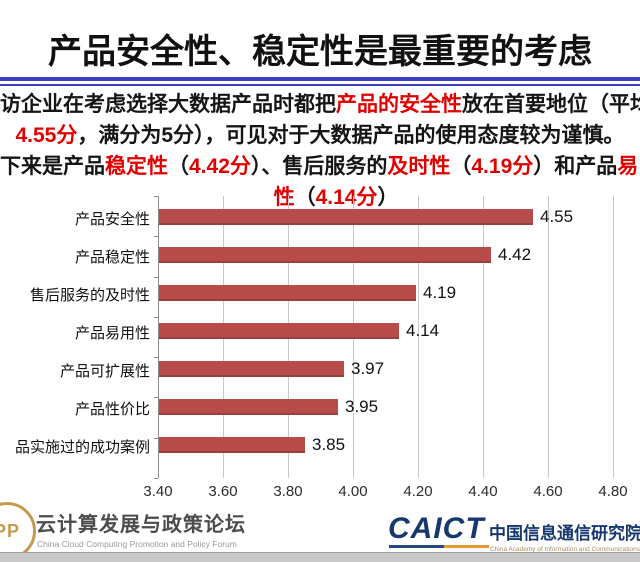 The height and width of the screenshot is (562, 640). I want to click on caict-name-cn: 中国信息通信研究院, so click(564, 533).